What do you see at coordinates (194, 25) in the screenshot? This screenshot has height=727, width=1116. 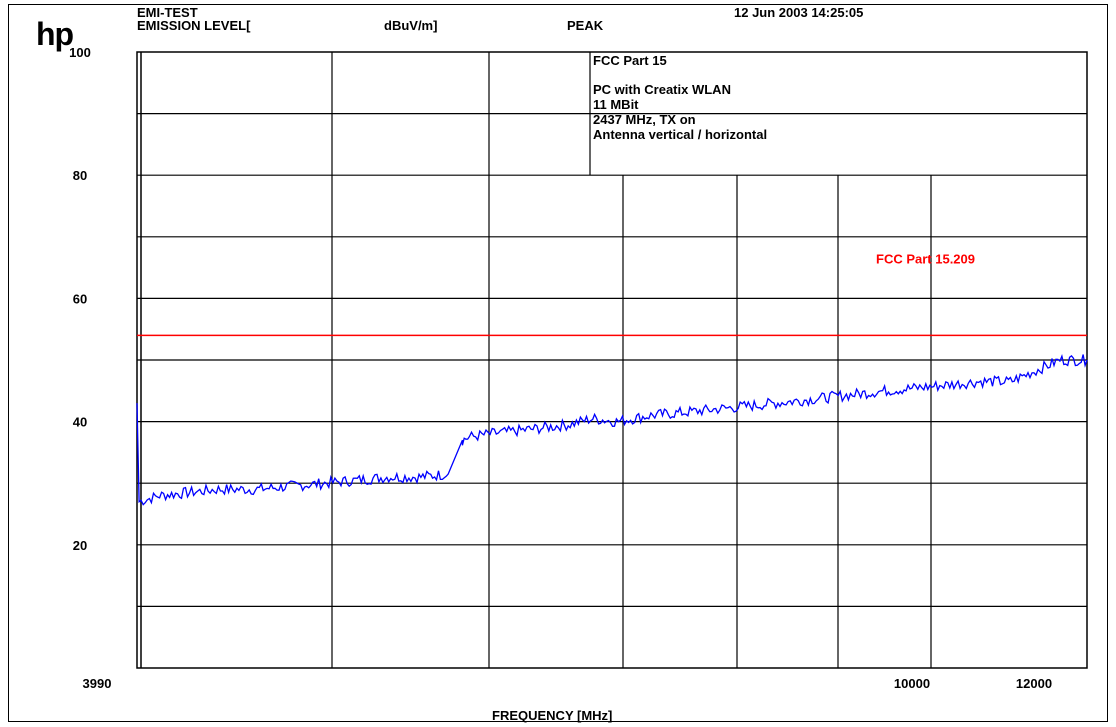 I see `emission-level-label: EMISSION LEVEL[` at bounding box center [194, 25].